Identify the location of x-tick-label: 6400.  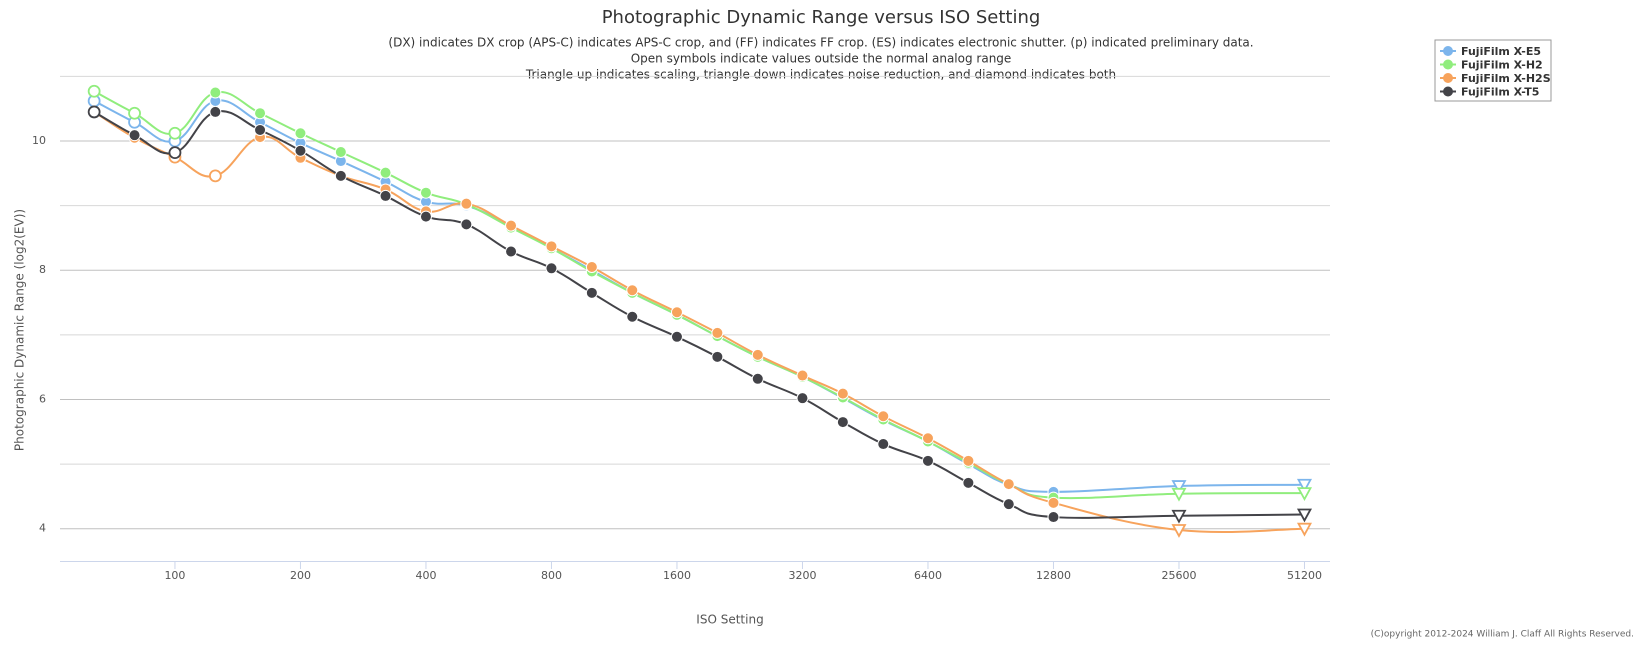
(928, 575).